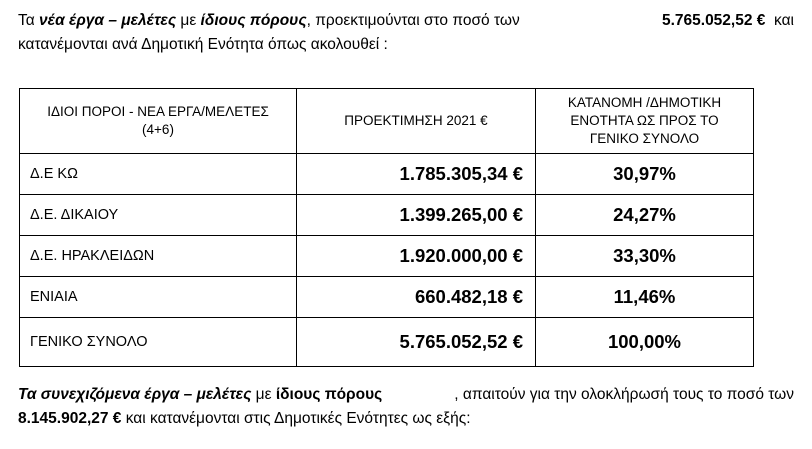 Image resolution: width=812 pixels, height=449 pixels. Describe the element at coordinates (413, 20) in the screenshot. I see `intro-text-part: , προεκτιμούνται στο ποσό των` at that location.